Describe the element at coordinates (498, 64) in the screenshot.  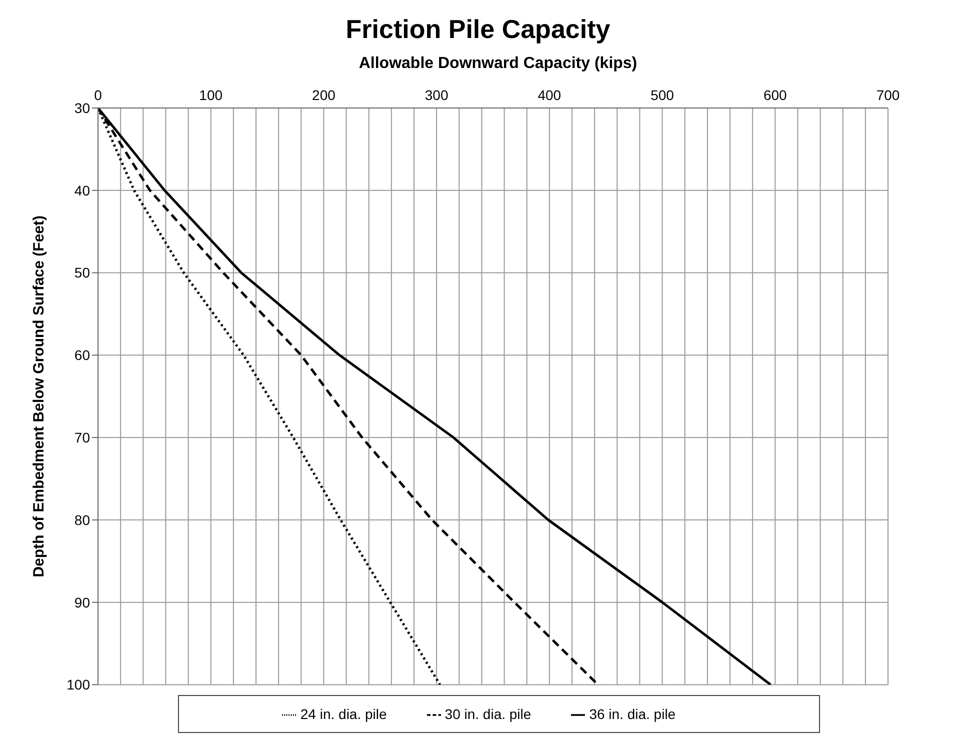
I see `x-axis-title: Allowable Downward Capacity (kips)` at that location.